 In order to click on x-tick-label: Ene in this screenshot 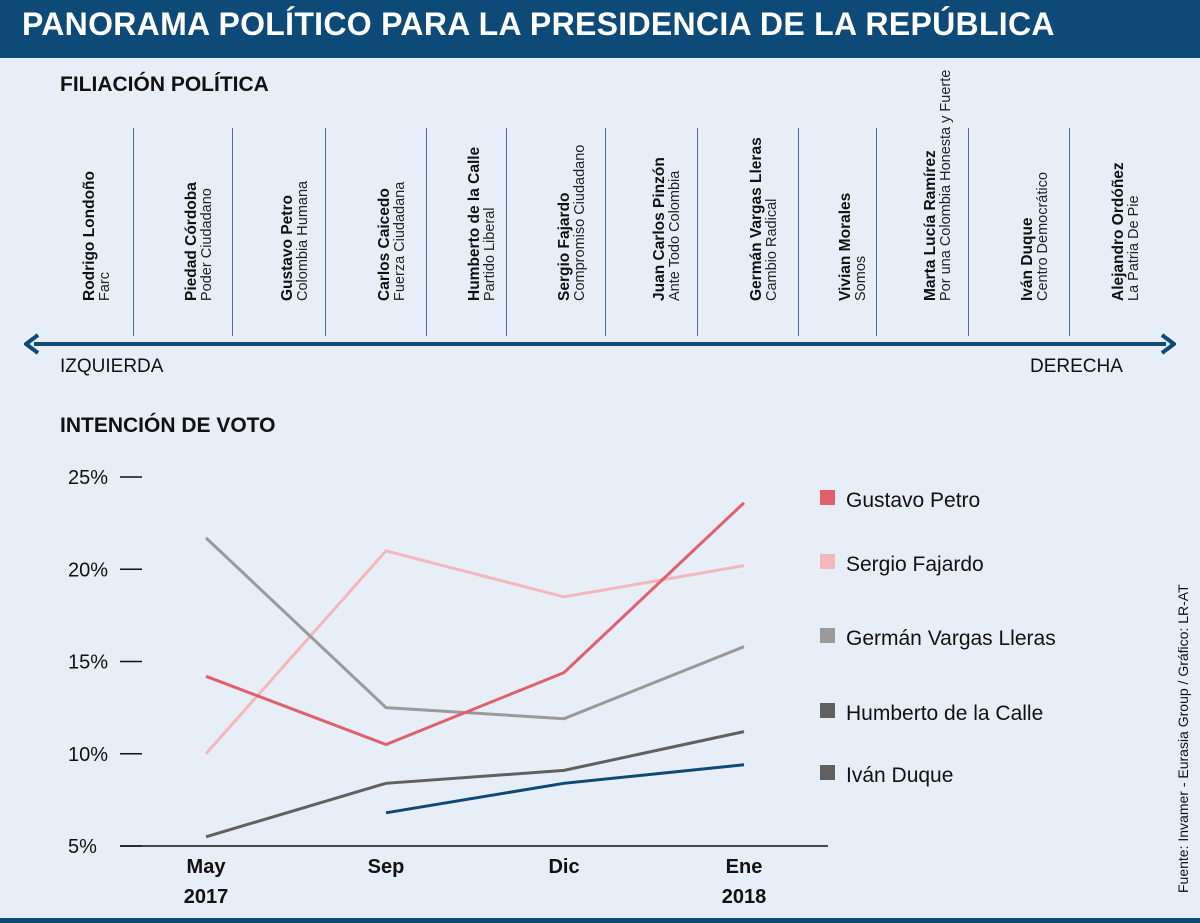, I will do `click(744, 867)`.